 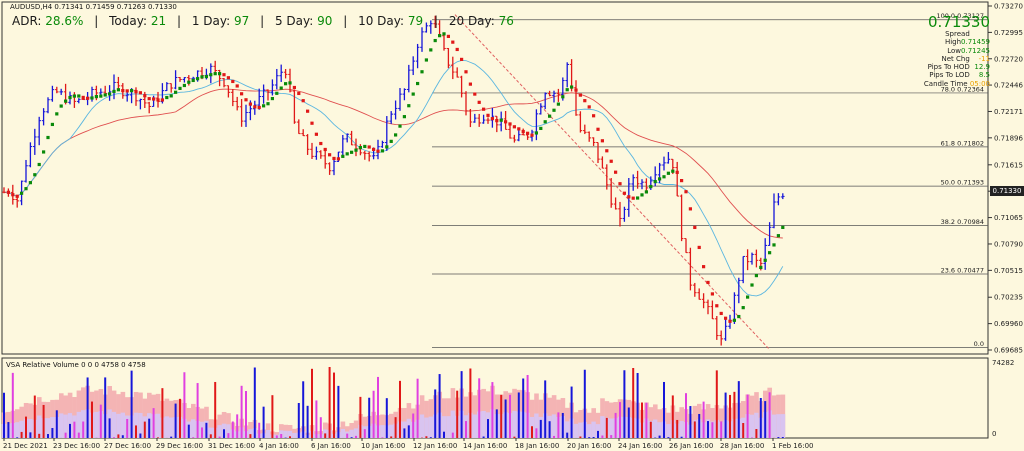 I want to click on fib-level-label: 0.0, so click(x=979, y=344).